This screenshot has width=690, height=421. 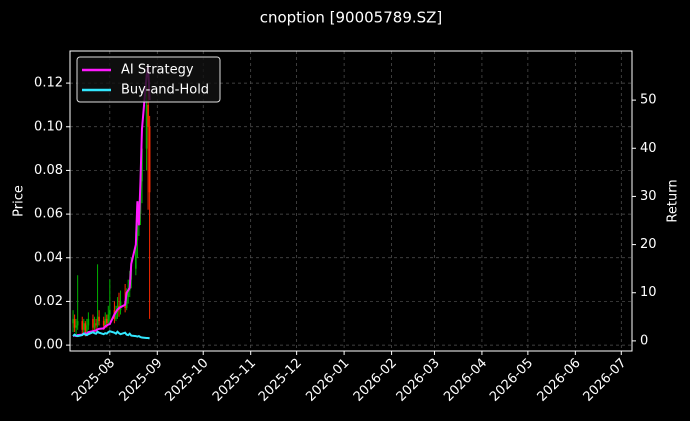 What do you see at coordinates (644, 340) in the screenshot?
I see `y2-tick-label: 0` at bounding box center [644, 340].